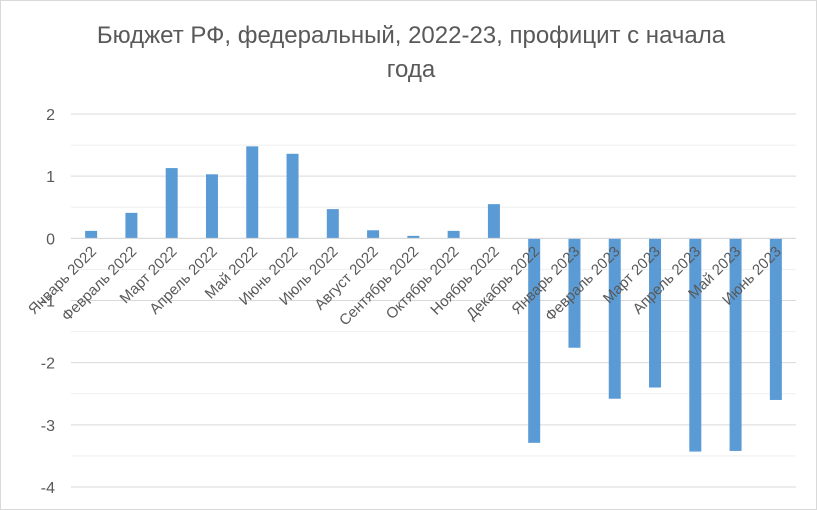 This screenshot has width=817, height=510. I want to click on y-tick-label: 1, so click(50, 177).